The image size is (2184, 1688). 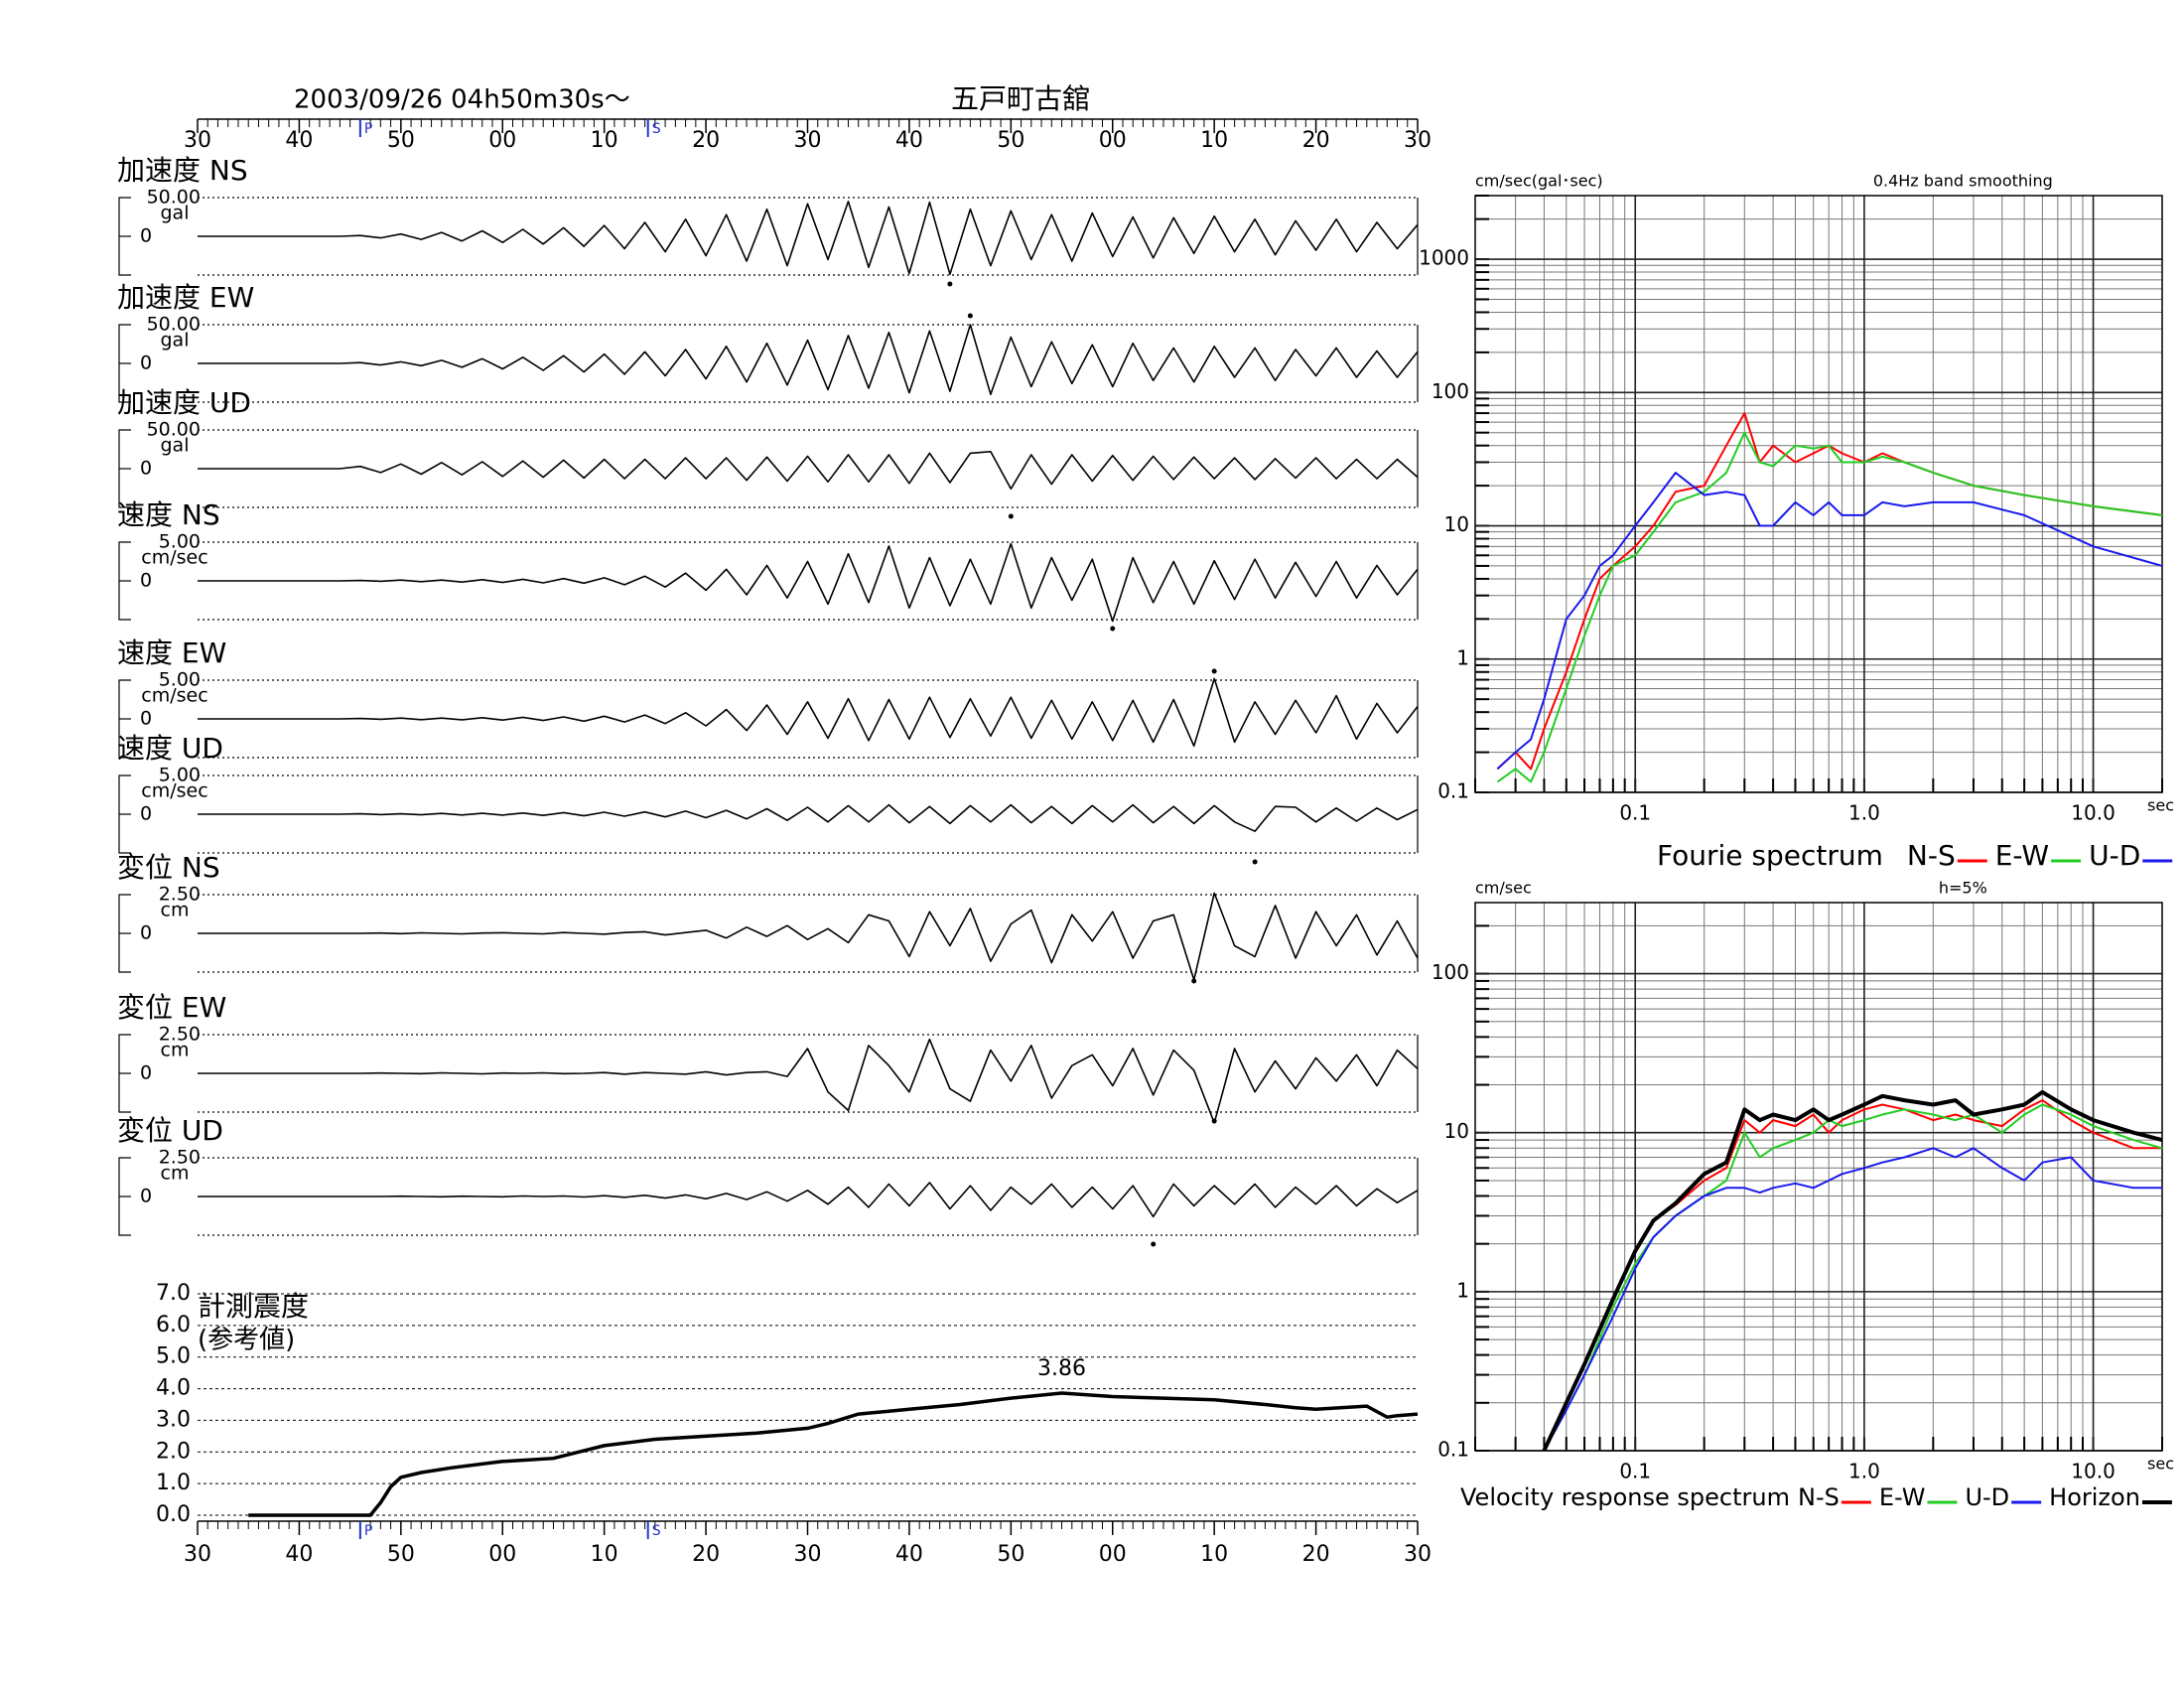 I want to click on chart-subtitle: h=5%, so click(x=1963, y=888).